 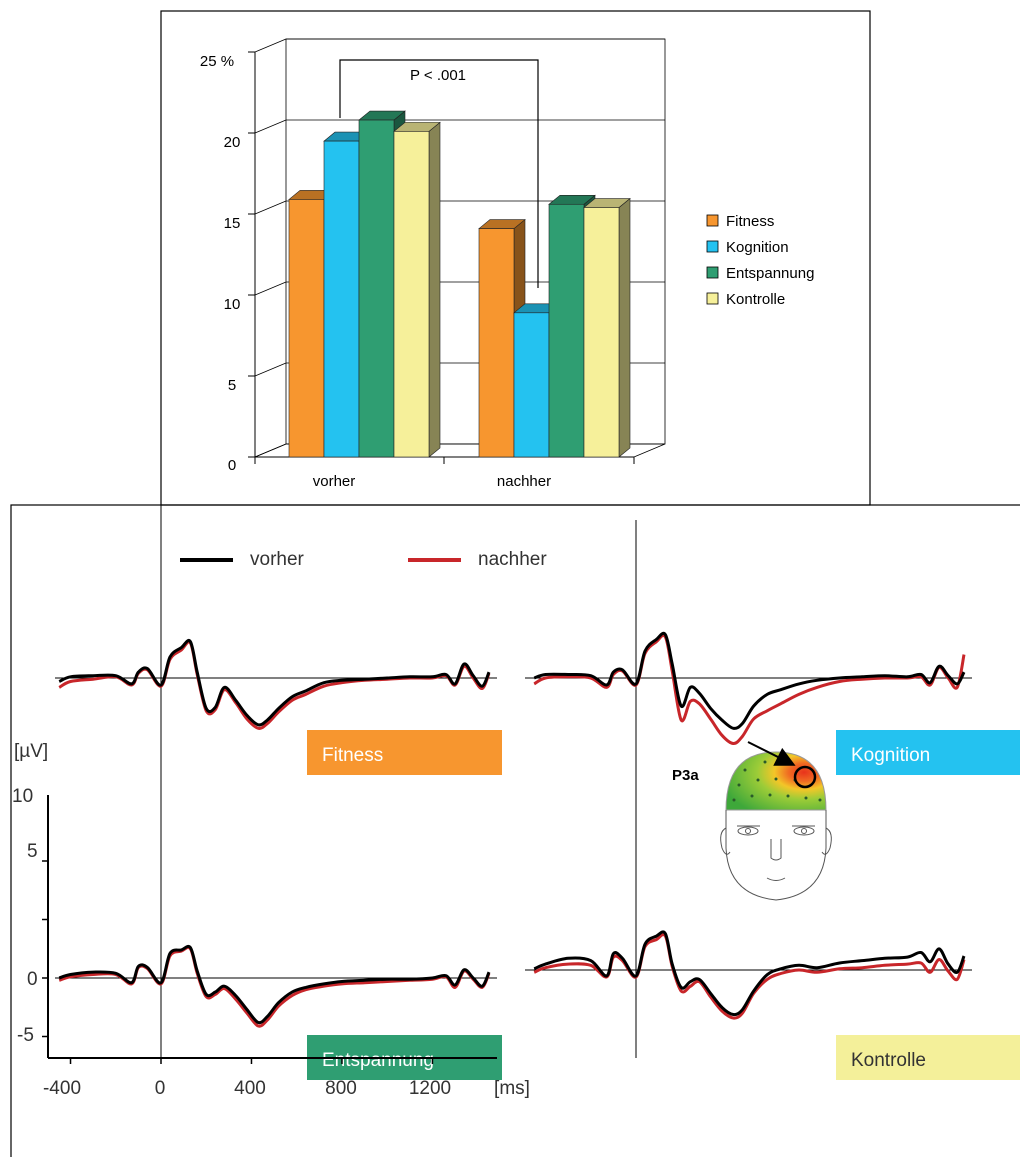 I want to click on legend-swatch-kontrolle, so click(x=712, y=298).